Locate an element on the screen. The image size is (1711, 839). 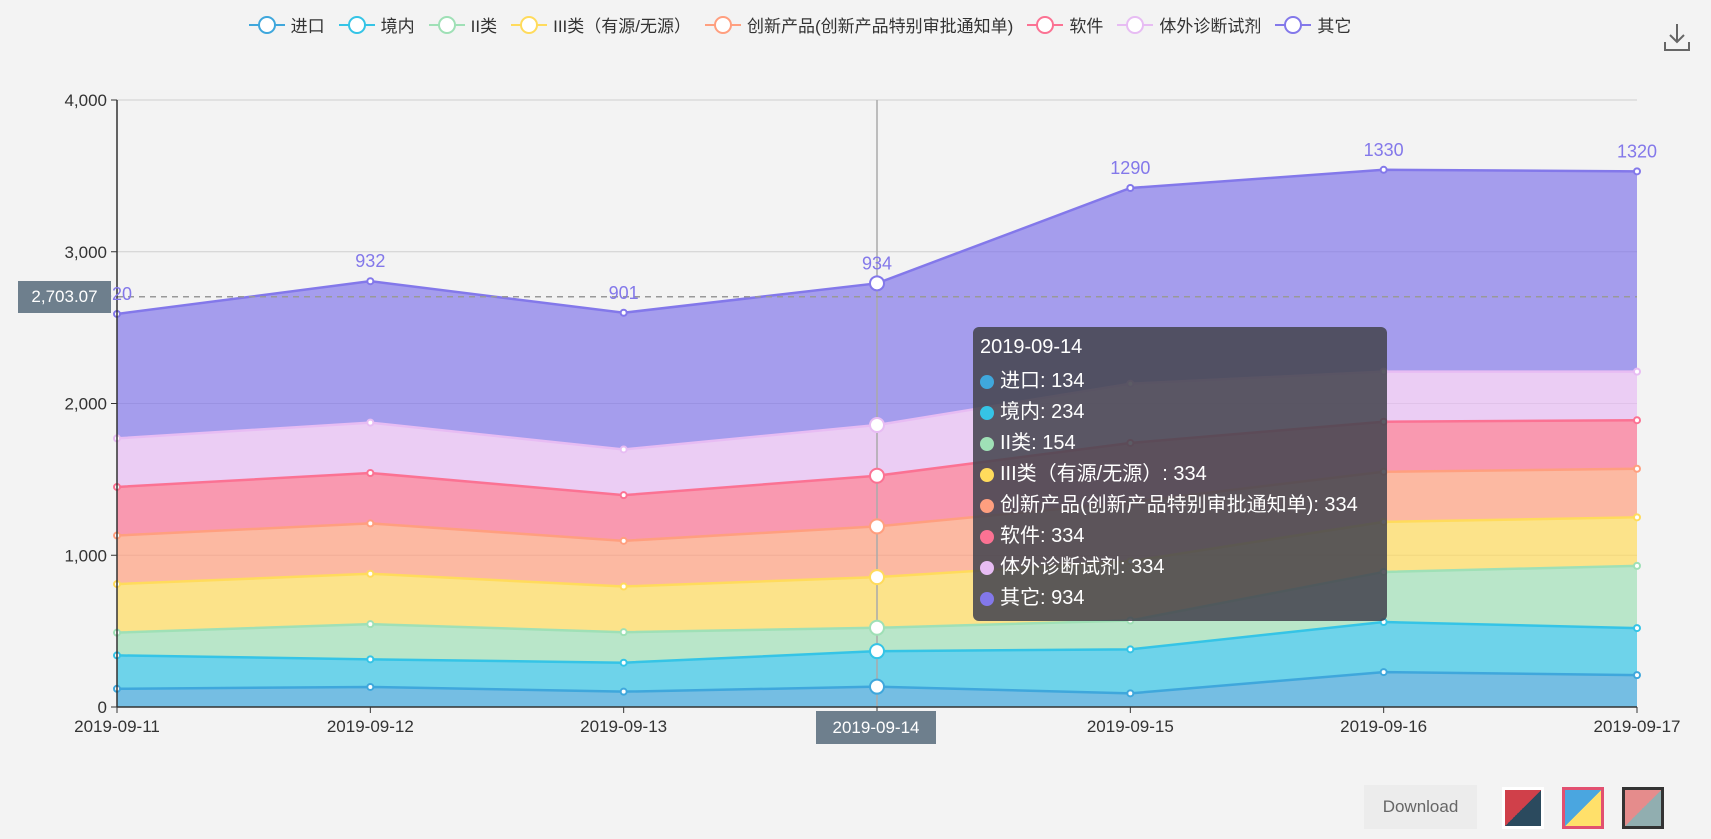
tooltip-row-label: 其它: 934 is located at coordinates (1042, 598).